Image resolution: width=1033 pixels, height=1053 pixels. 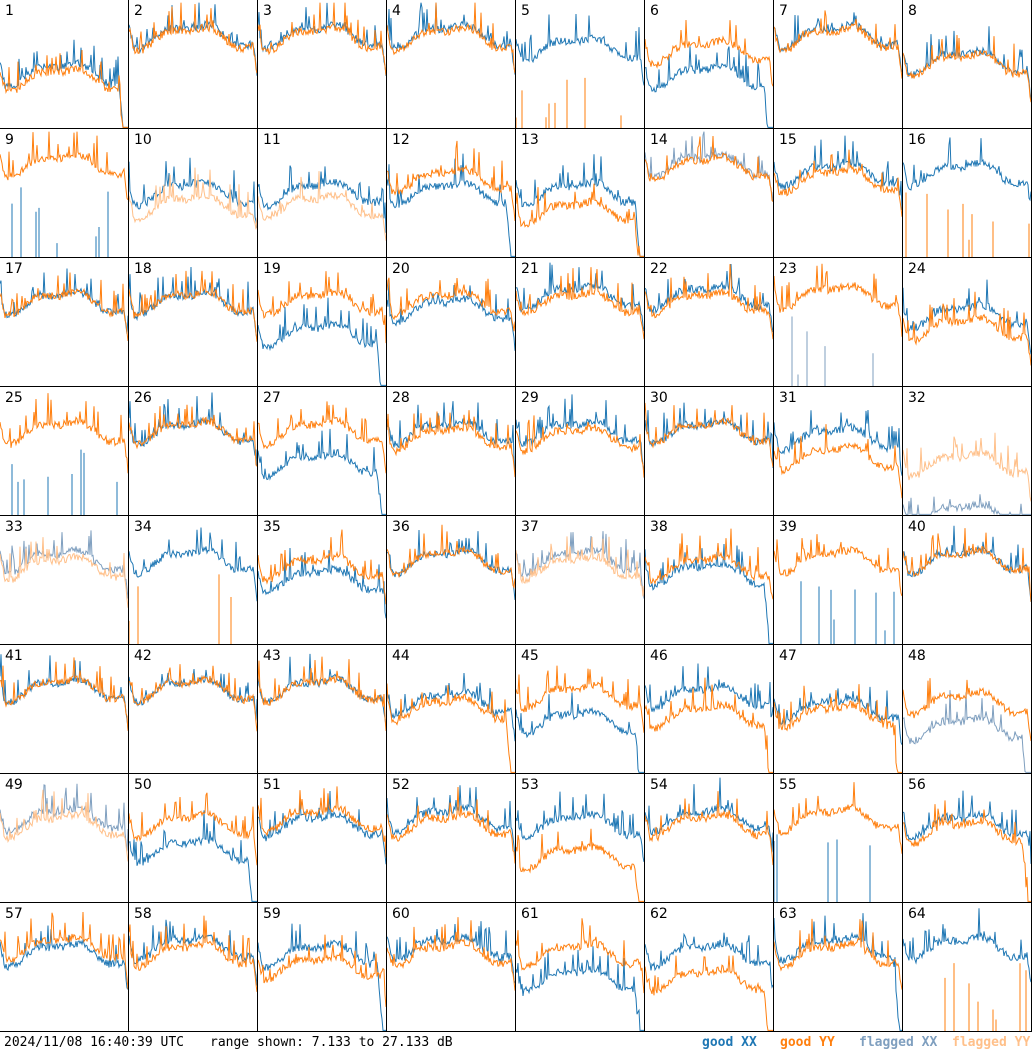 What do you see at coordinates (580, 967) in the screenshot?
I see `panel-61: 61` at bounding box center [580, 967].